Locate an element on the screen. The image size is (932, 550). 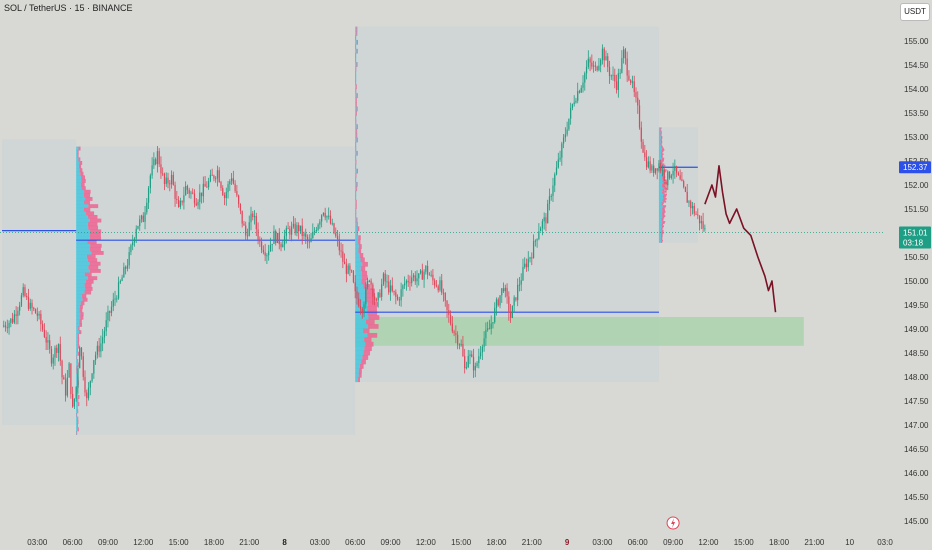
time-tick-label: 12:00 is located at coordinates (143, 542).